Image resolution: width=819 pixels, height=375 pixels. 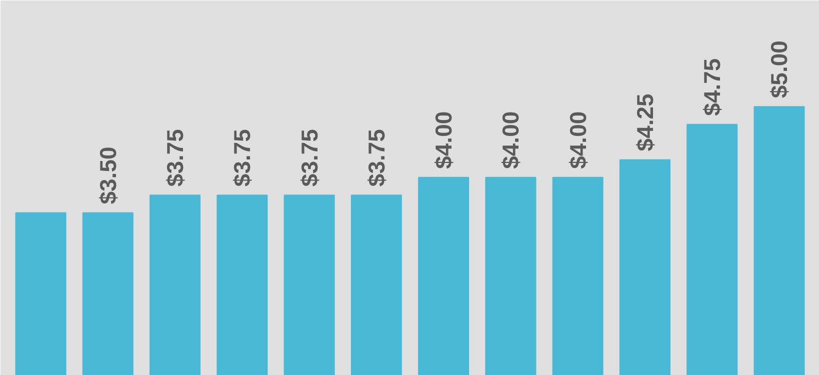 What do you see at coordinates (712, 87) in the screenshot?
I see `data-label: $4.75` at bounding box center [712, 87].